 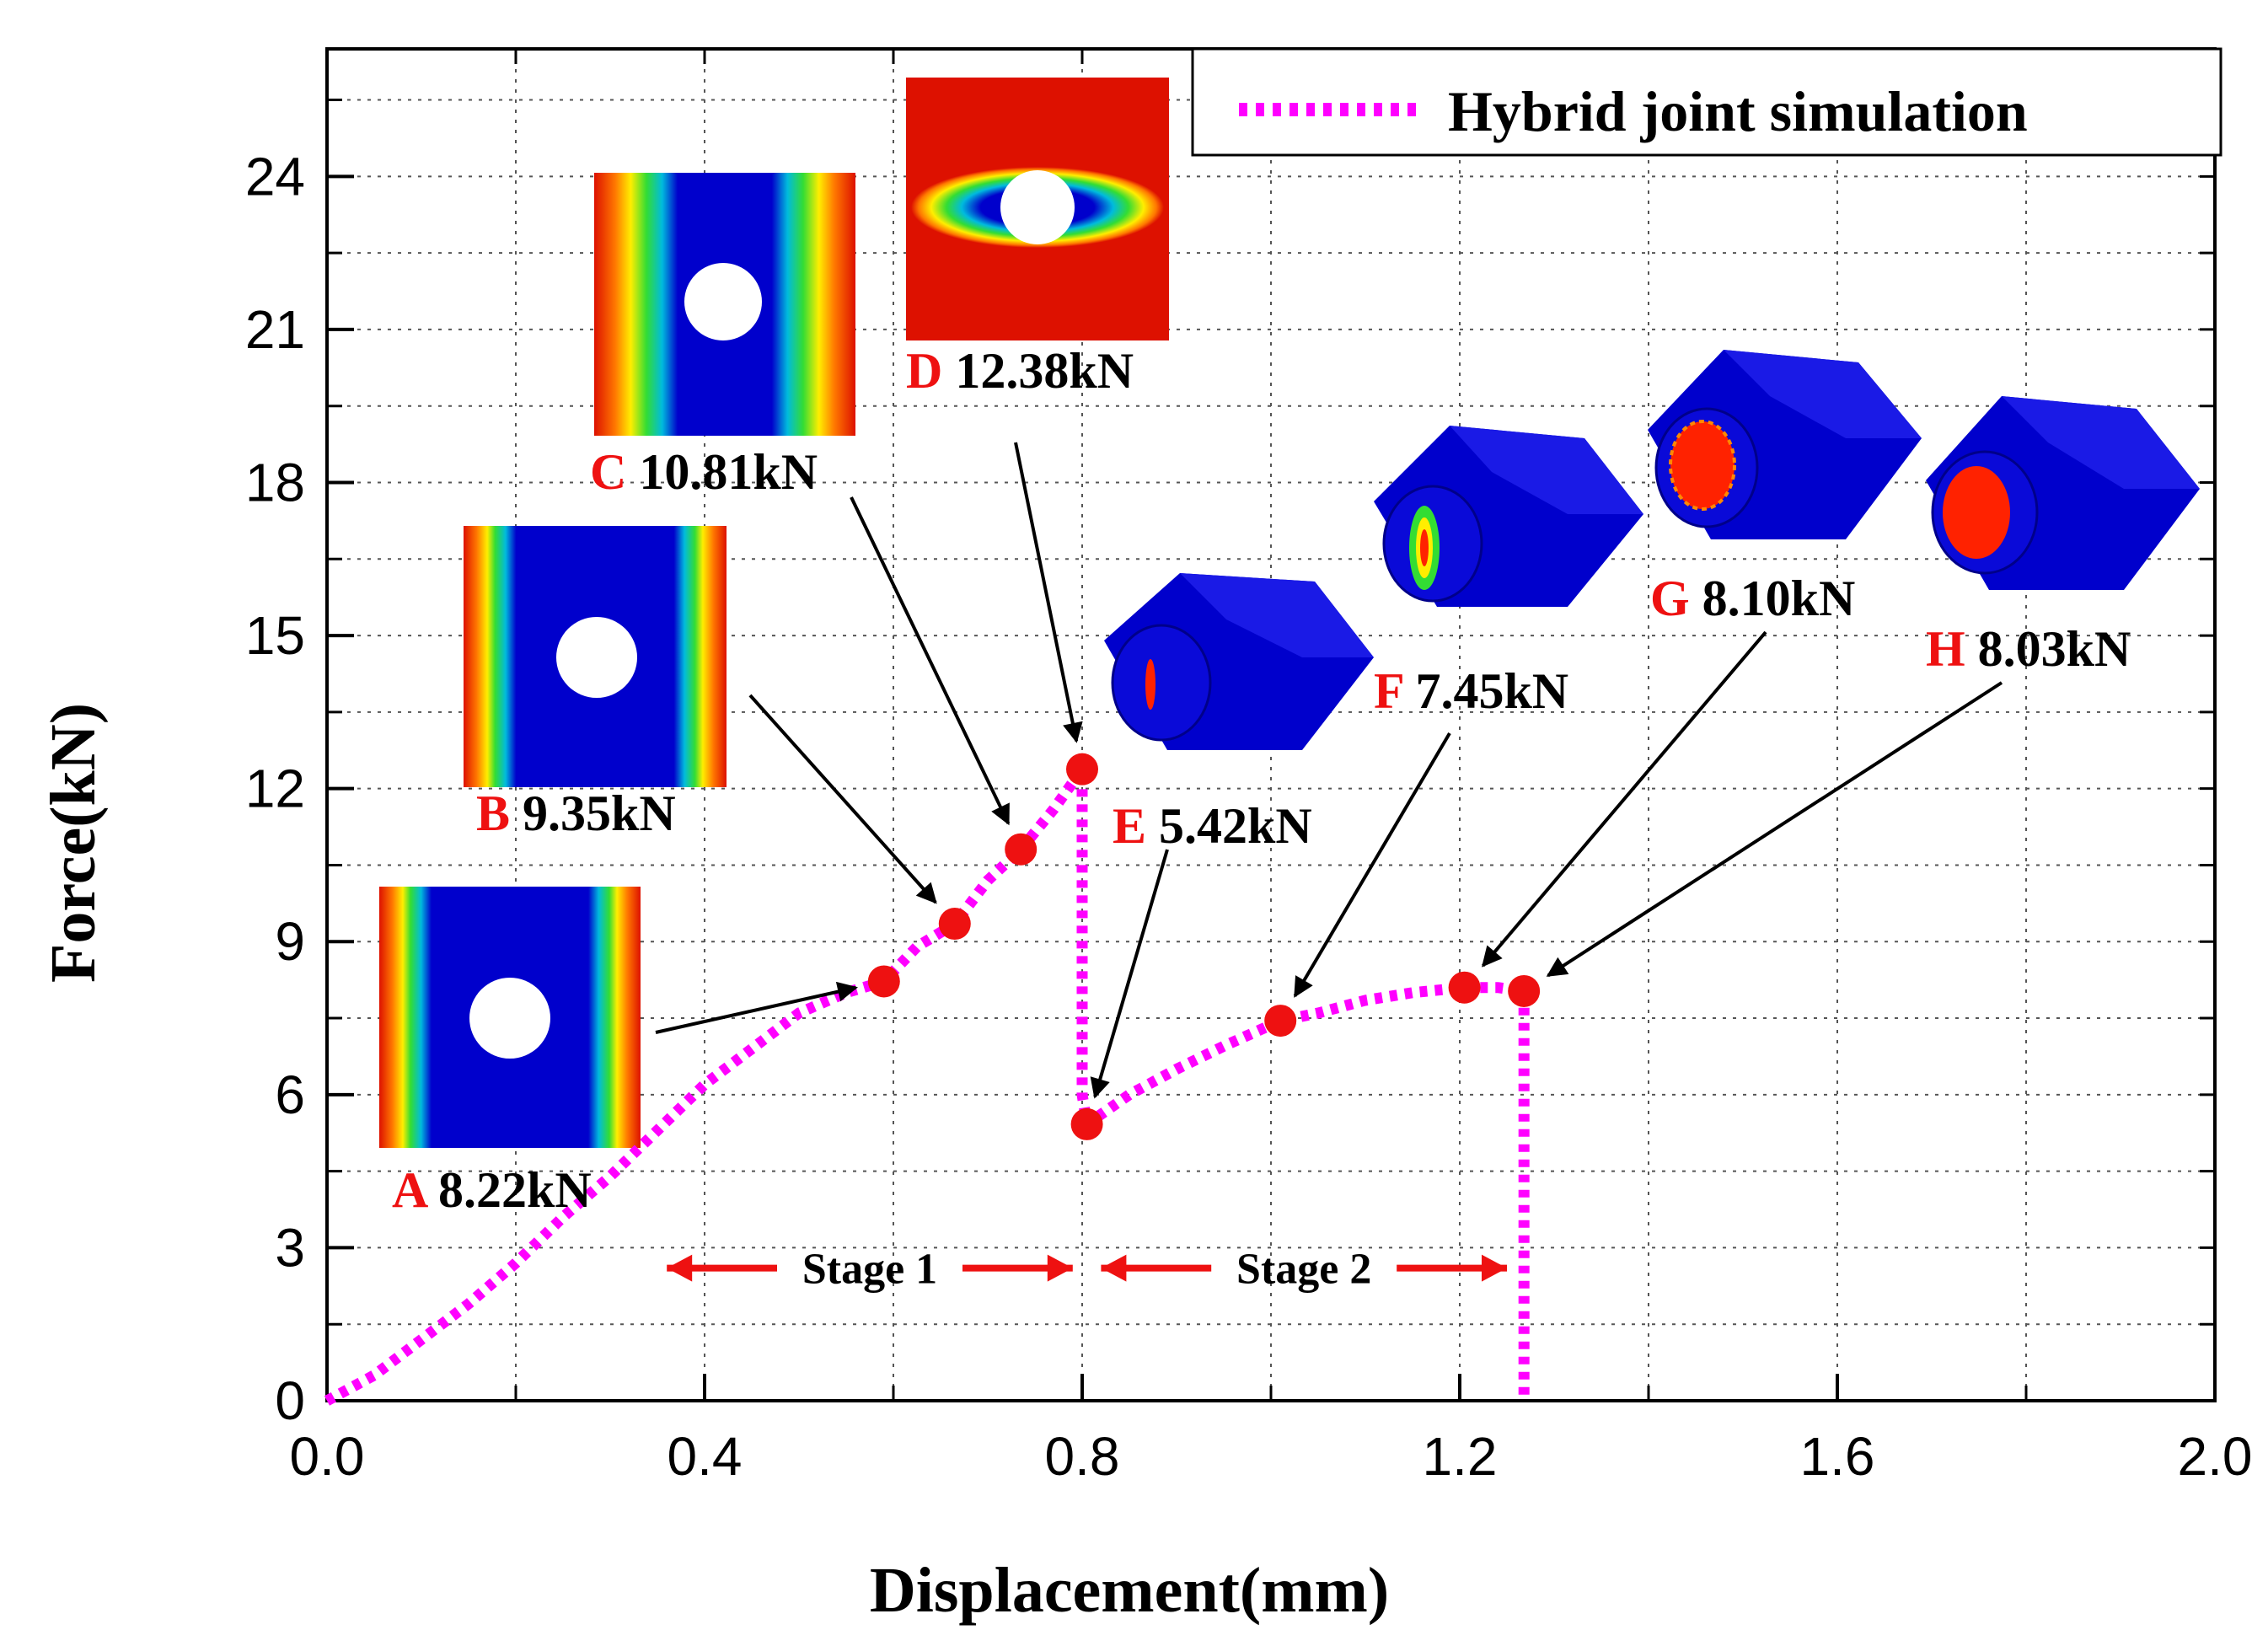 What do you see at coordinates (1204, 946) in the screenshot?
I see `data-markers` at bounding box center [1204, 946].